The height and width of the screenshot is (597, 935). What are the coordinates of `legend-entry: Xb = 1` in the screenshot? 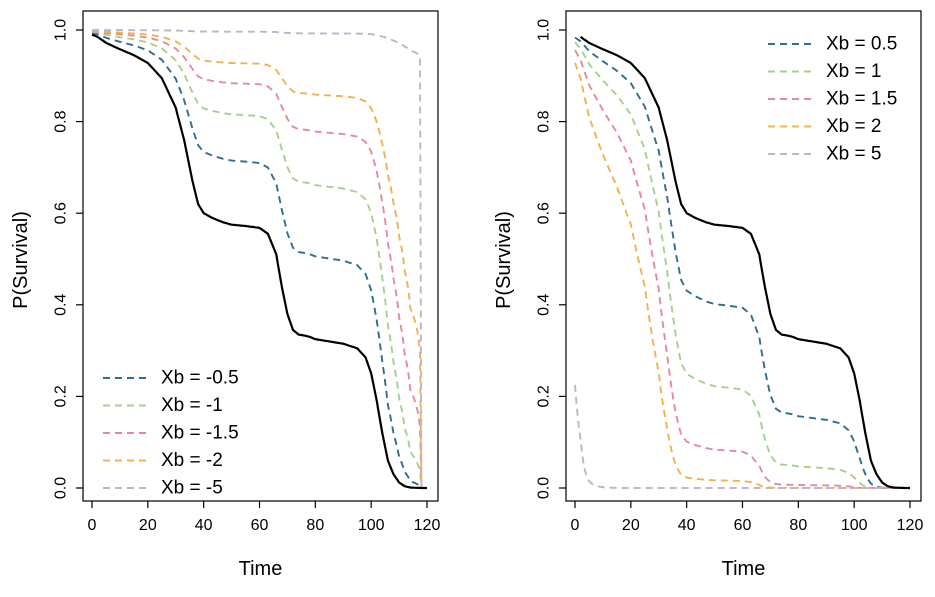 It's located at (853, 71).